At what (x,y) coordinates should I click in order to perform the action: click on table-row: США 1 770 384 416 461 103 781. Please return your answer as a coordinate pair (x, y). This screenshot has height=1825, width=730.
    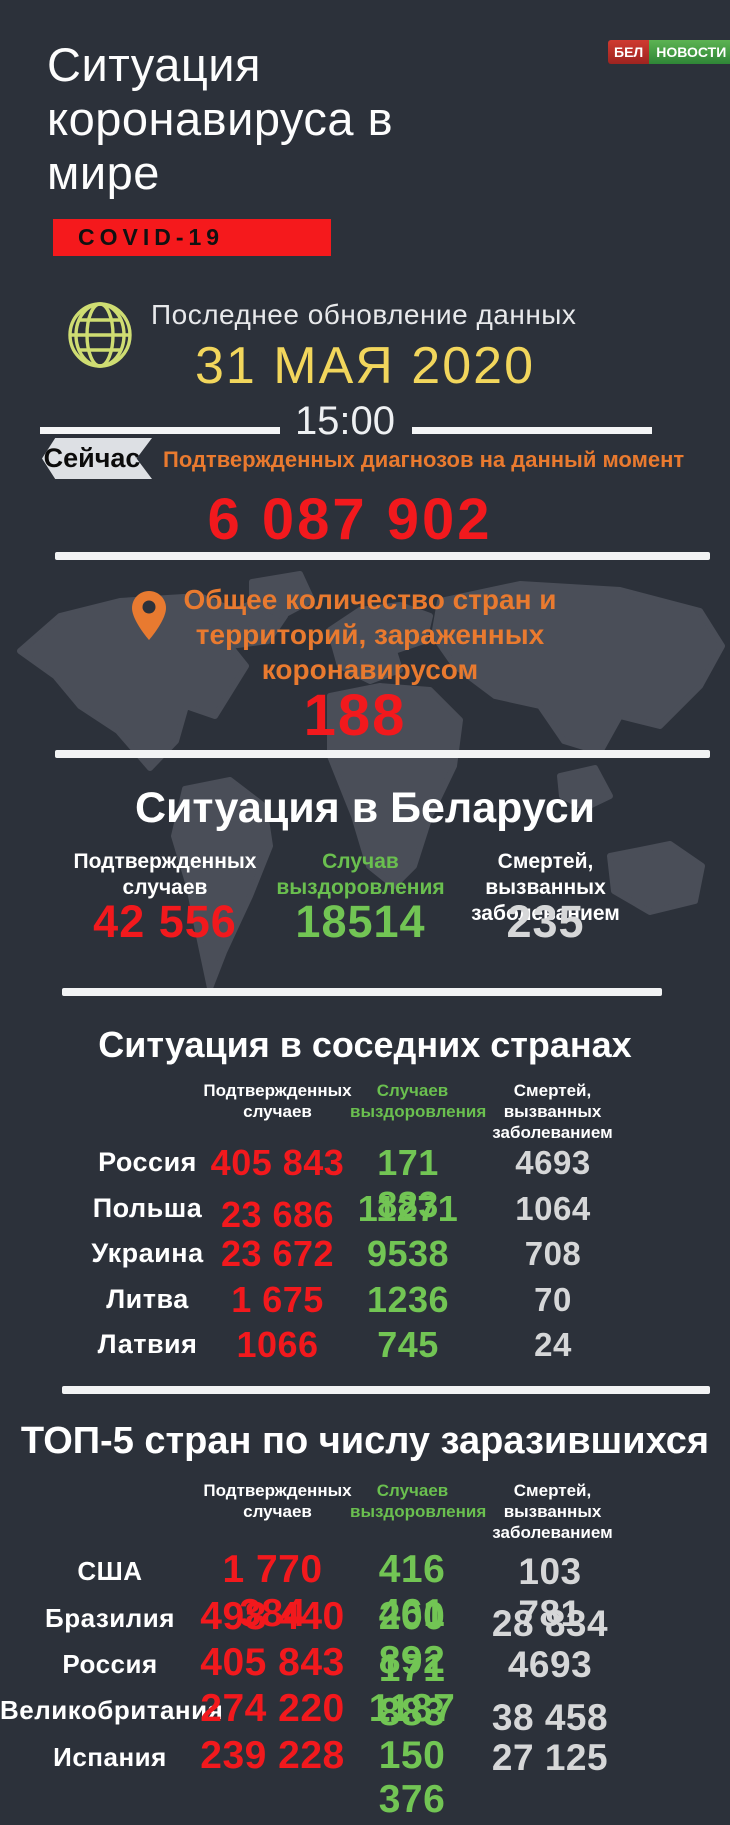
    Looking at the image, I should click on (365, 1591).